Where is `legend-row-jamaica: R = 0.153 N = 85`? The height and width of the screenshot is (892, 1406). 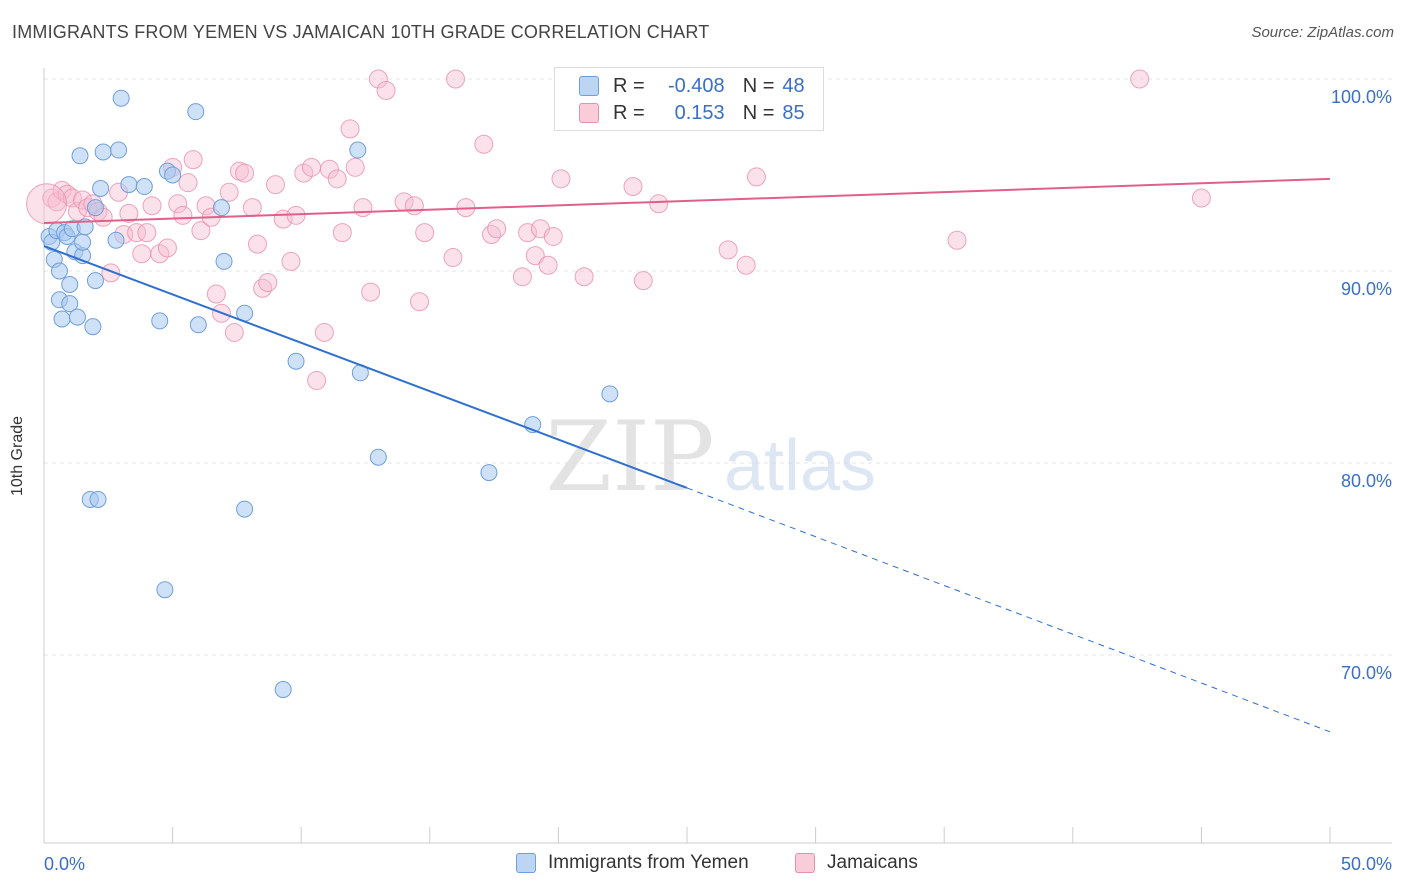 legend-row-jamaica: R = 0.153 N = 85 is located at coordinates (692, 113).